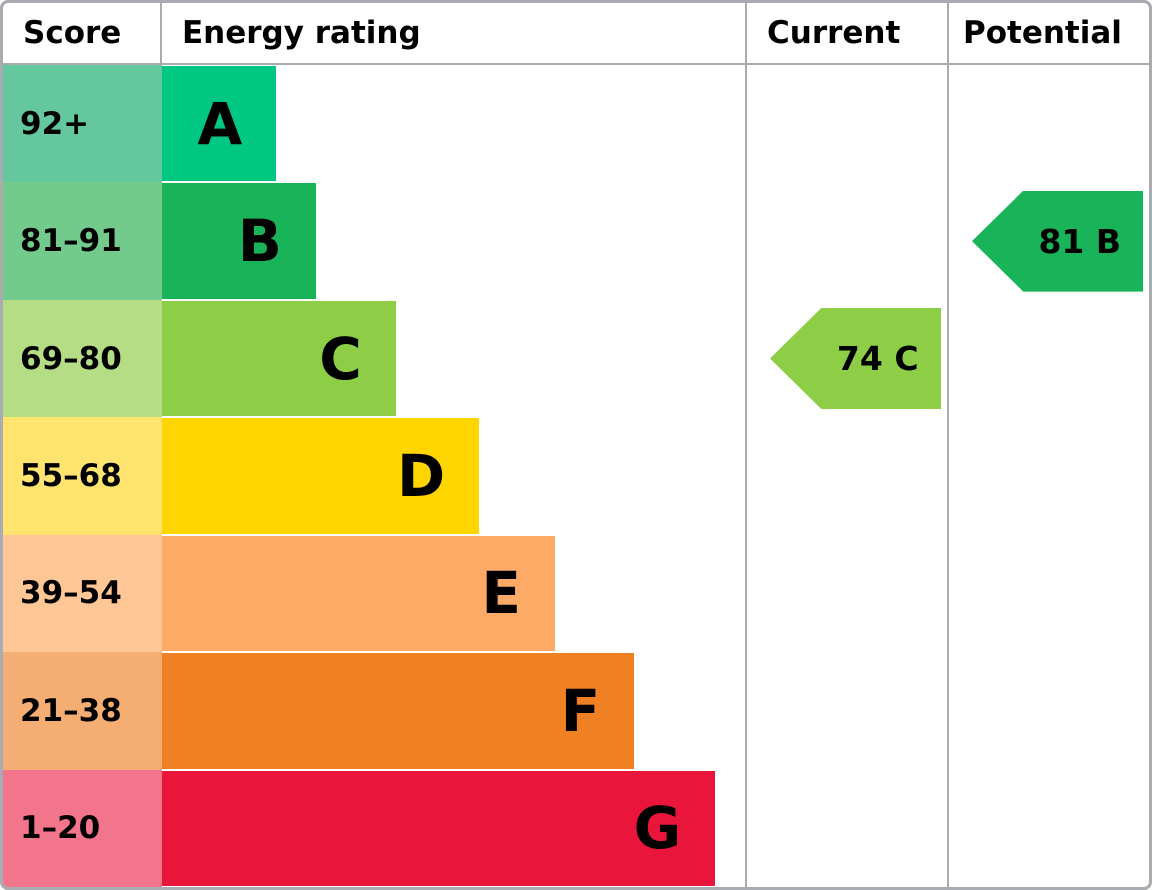  What do you see at coordinates (1049, 358) in the screenshot?
I see `potential-cell-c` at bounding box center [1049, 358].